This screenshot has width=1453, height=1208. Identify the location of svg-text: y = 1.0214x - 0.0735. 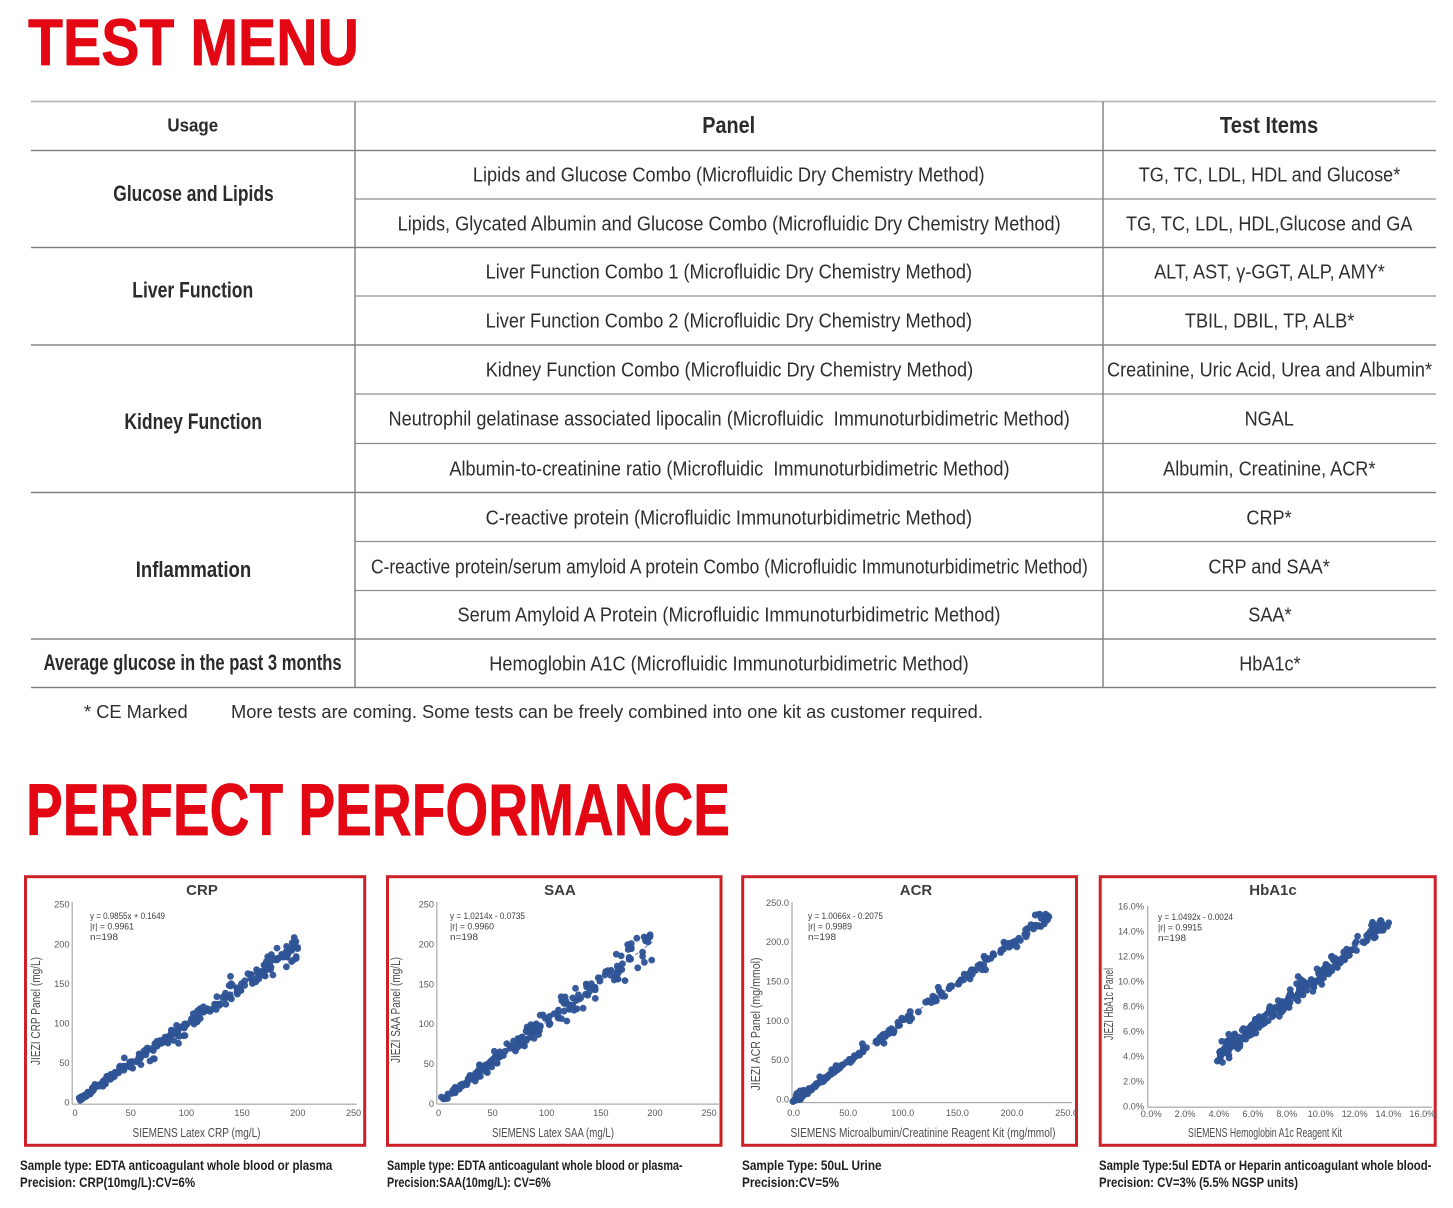
(487, 915).